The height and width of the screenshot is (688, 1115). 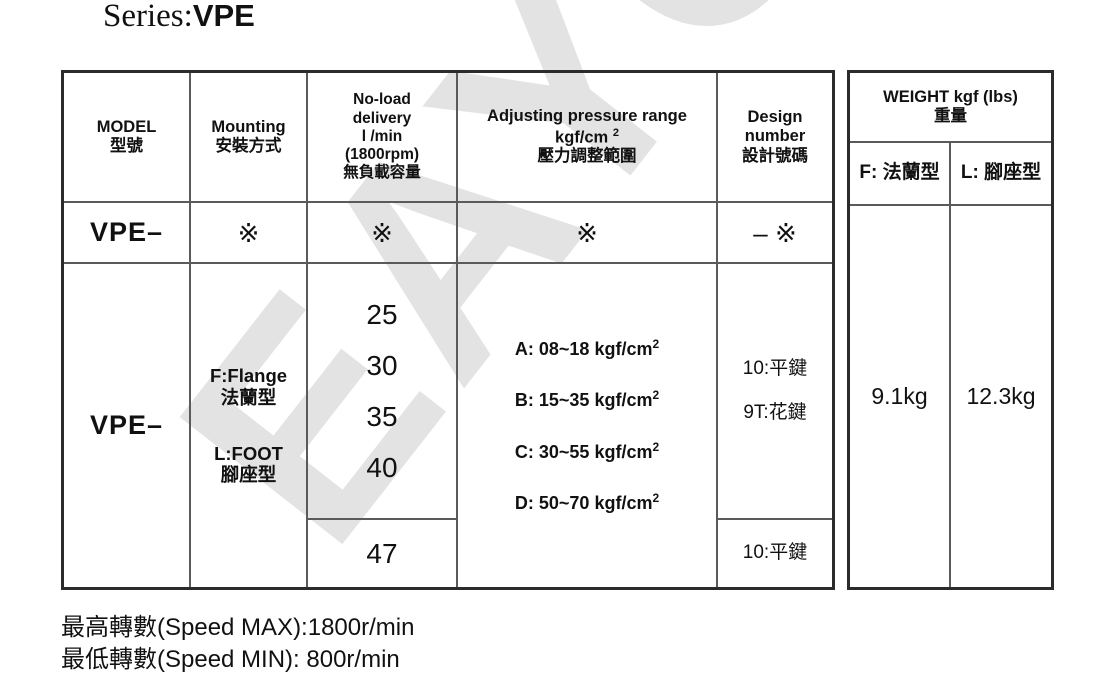 What do you see at coordinates (448, 263) in the screenshot?
I see `code-row-bottom-divider` at bounding box center [448, 263].